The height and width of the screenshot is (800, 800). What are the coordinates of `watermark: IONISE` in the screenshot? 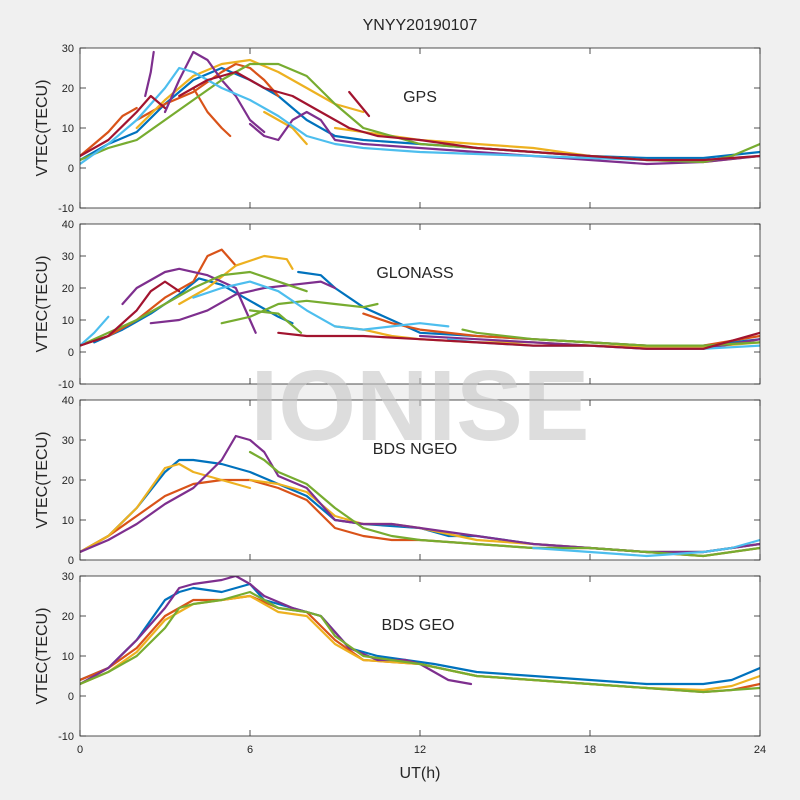 It's located at (420, 406).